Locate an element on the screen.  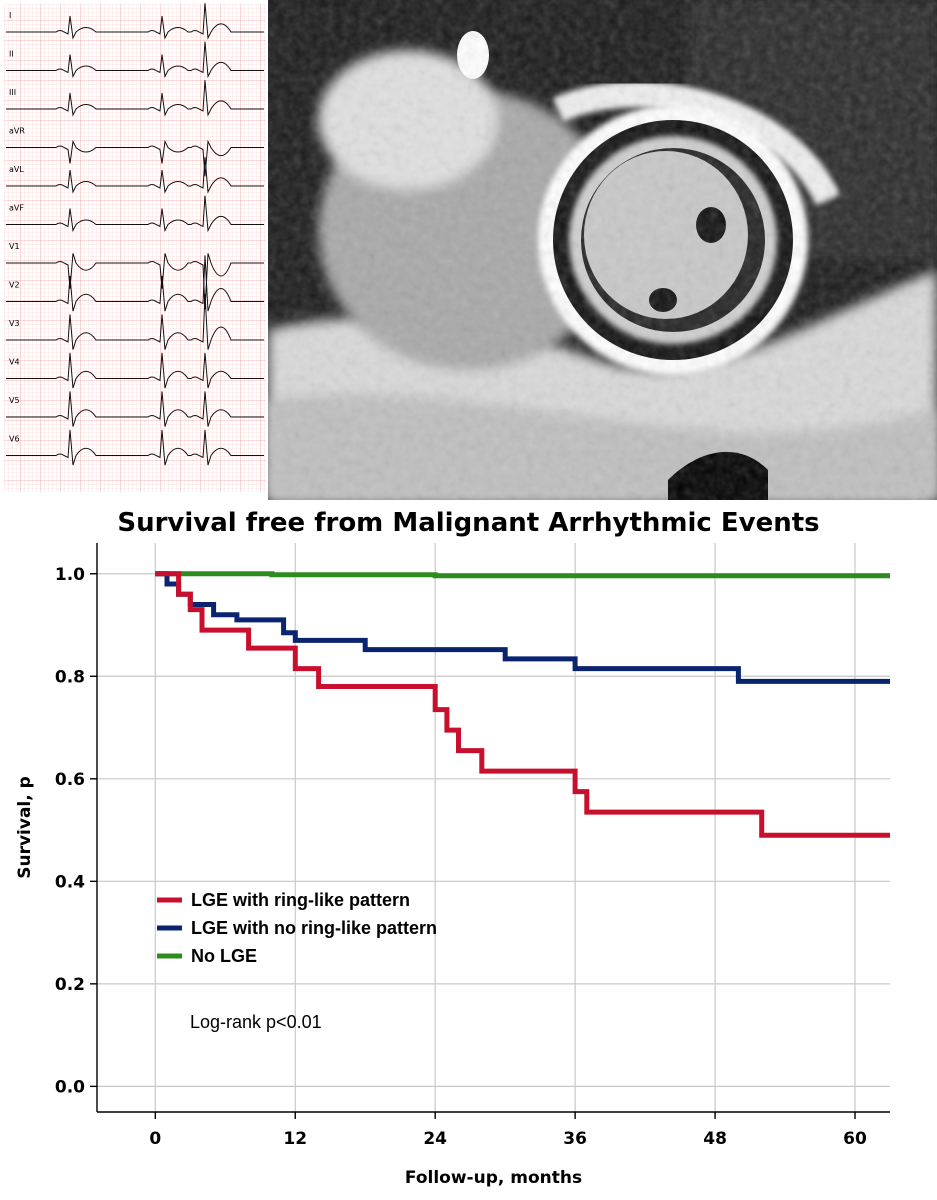
series-line is located at coordinates (522, 575).